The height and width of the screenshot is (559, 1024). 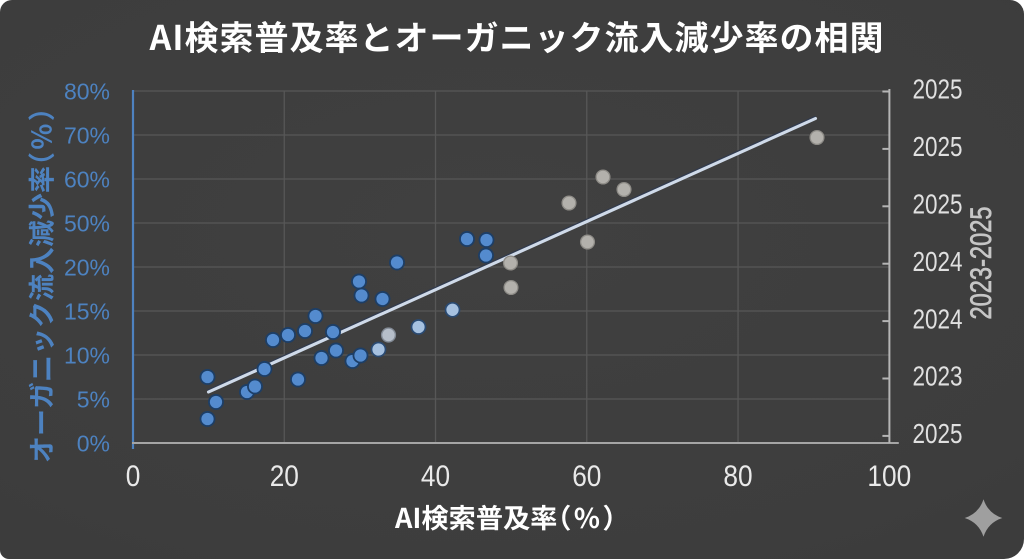 I want to click on svg-text: 60, so click(x=586, y=476).